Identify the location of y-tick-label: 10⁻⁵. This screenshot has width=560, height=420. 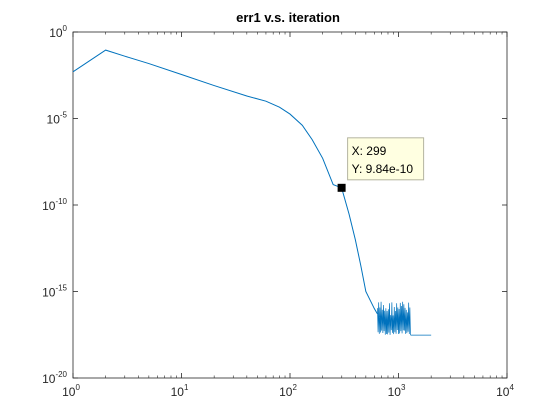
(57, 119).